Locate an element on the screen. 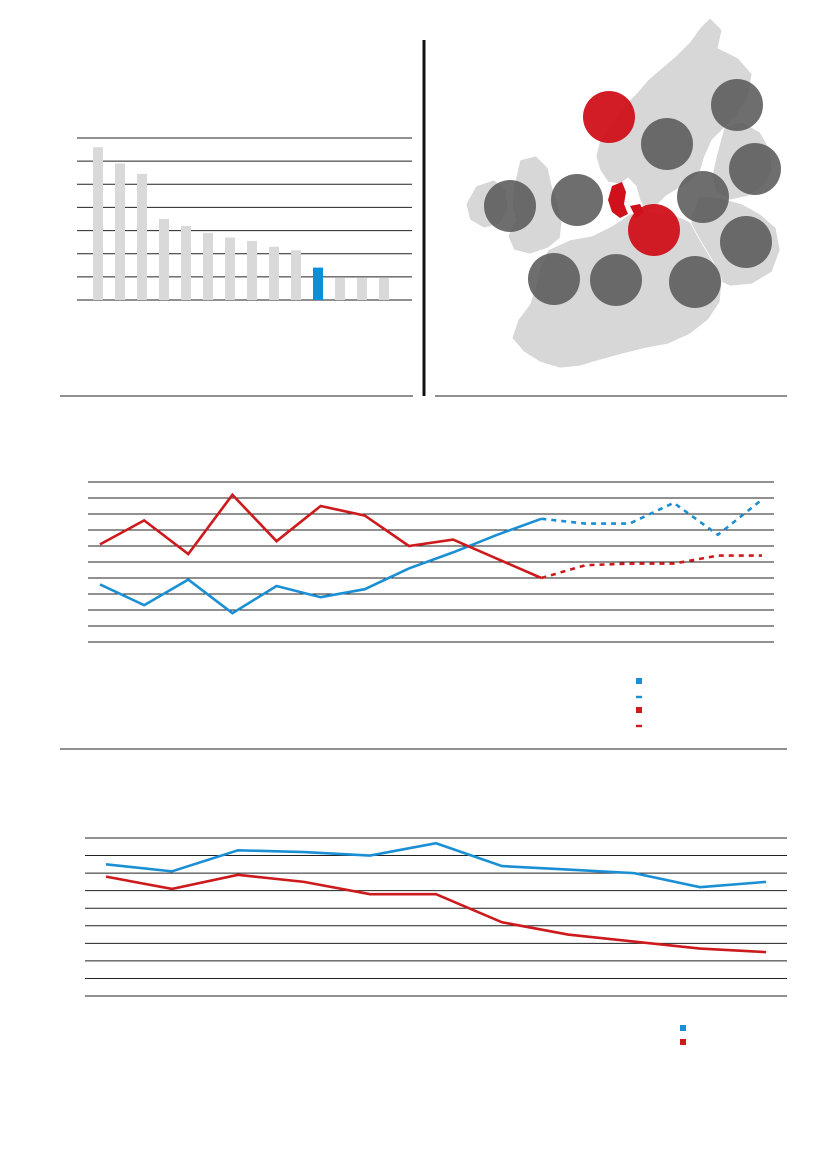  europe-map is located at coordinates (623, 193).